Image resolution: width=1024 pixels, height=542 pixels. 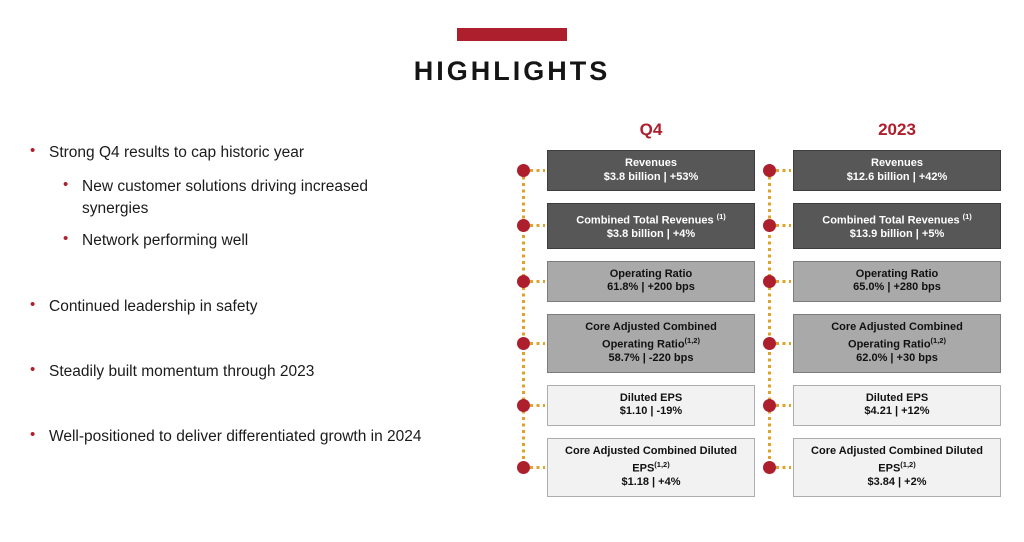 I want to click on box-value: $13.9 billion | +5%, so click(x=897, y=234).